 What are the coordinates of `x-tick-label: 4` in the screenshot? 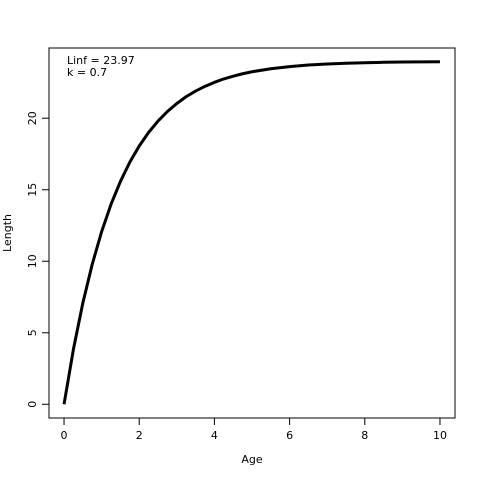 It's located at (214, 435).